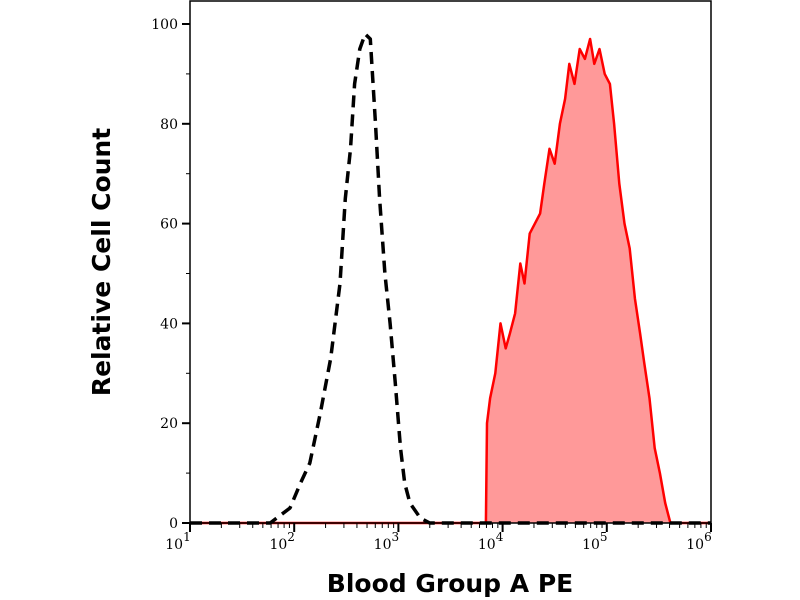 Image resolution: width=800 pixels, height=600 pixels. I want to click on x-tick-label: 10⁴, so click(491, 541).